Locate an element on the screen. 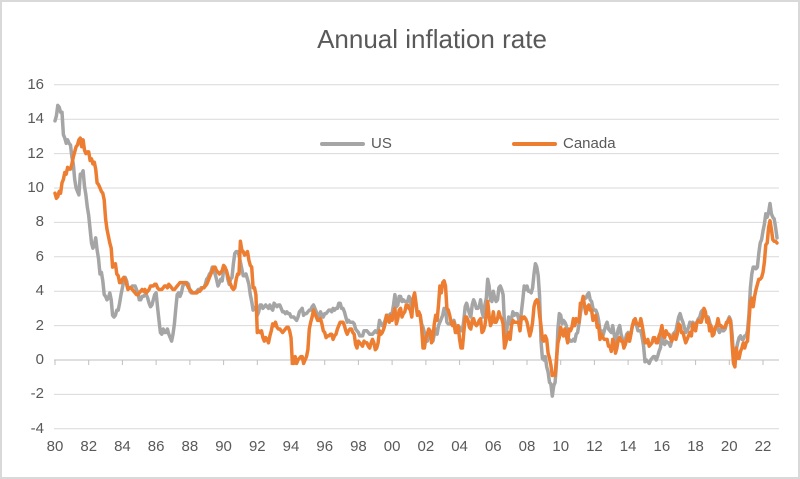  x-tick-label: 82 is located at coordinates (89, 446).